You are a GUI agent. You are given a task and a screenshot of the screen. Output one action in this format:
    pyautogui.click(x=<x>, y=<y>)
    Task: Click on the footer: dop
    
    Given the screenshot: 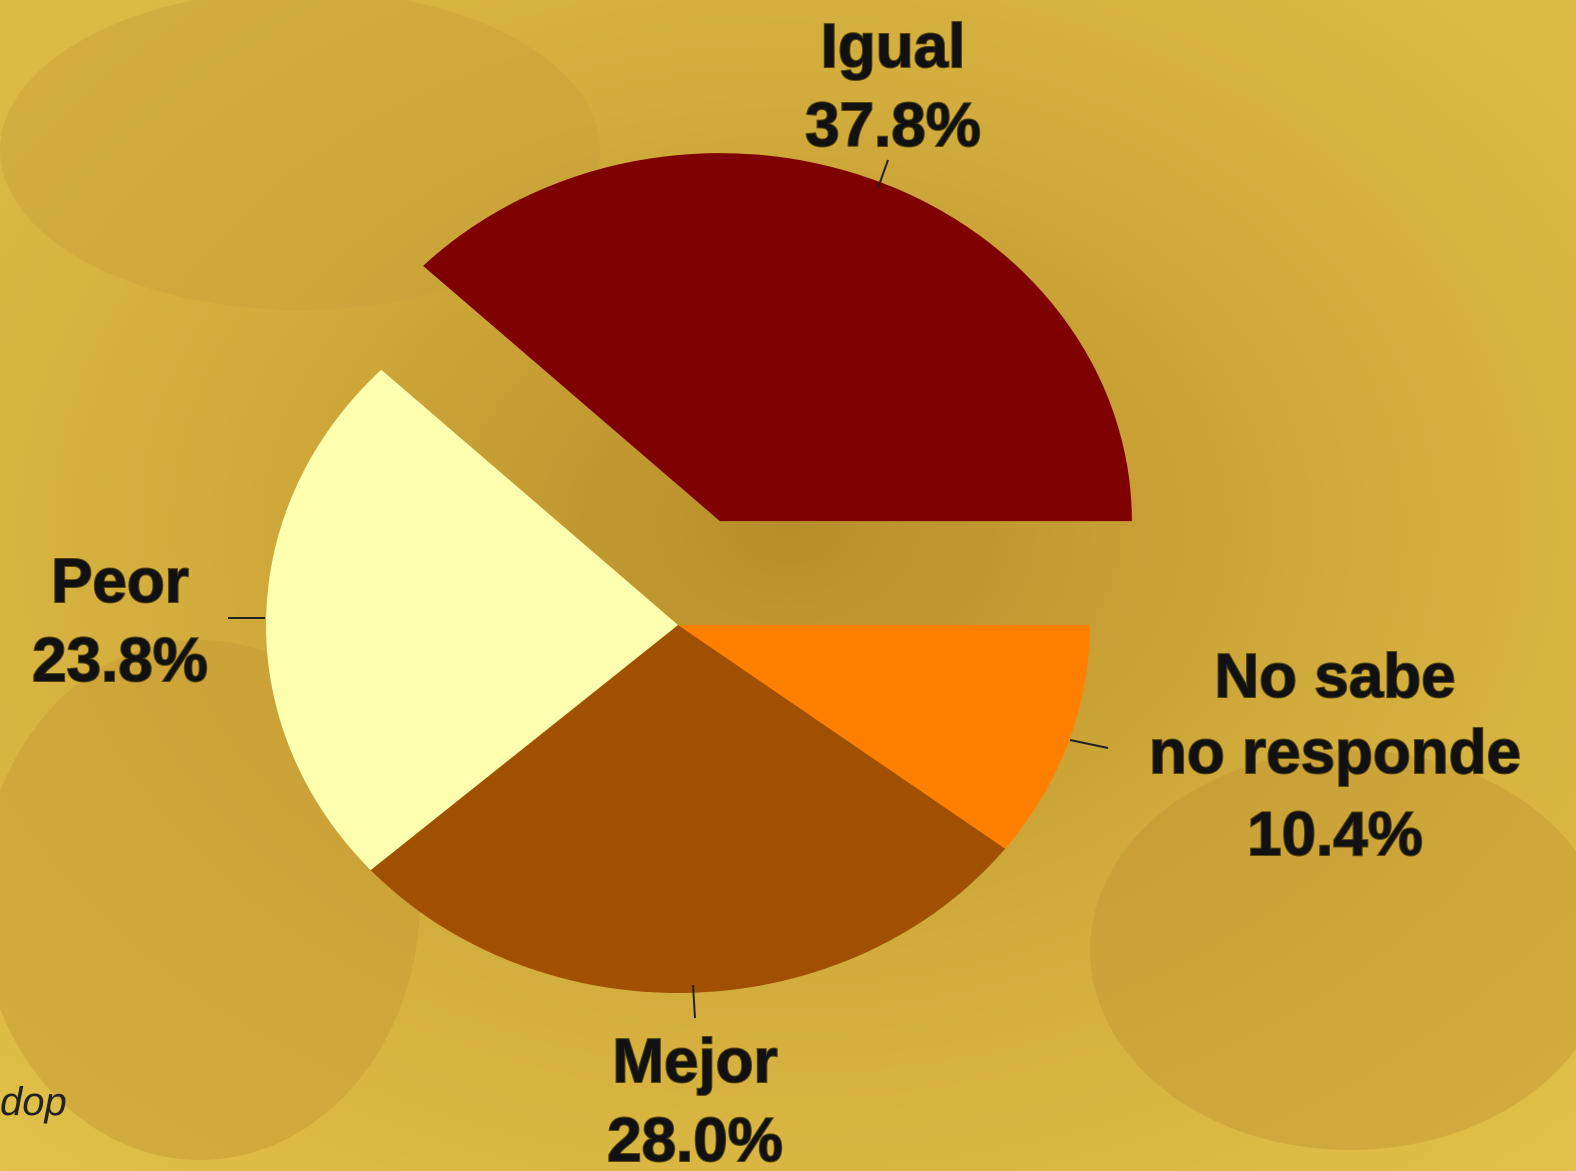 What is the action you would take?
    pyautogui.click(x=33, y=1102)
    